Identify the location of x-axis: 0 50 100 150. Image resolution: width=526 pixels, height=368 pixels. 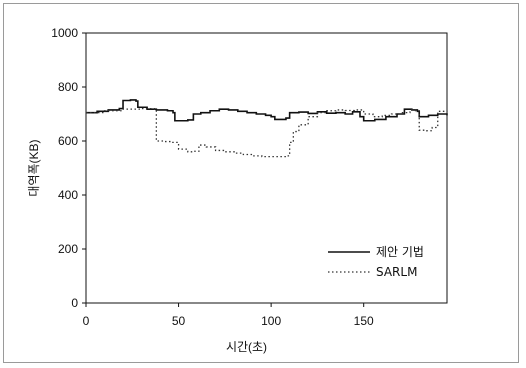
(228, 315).